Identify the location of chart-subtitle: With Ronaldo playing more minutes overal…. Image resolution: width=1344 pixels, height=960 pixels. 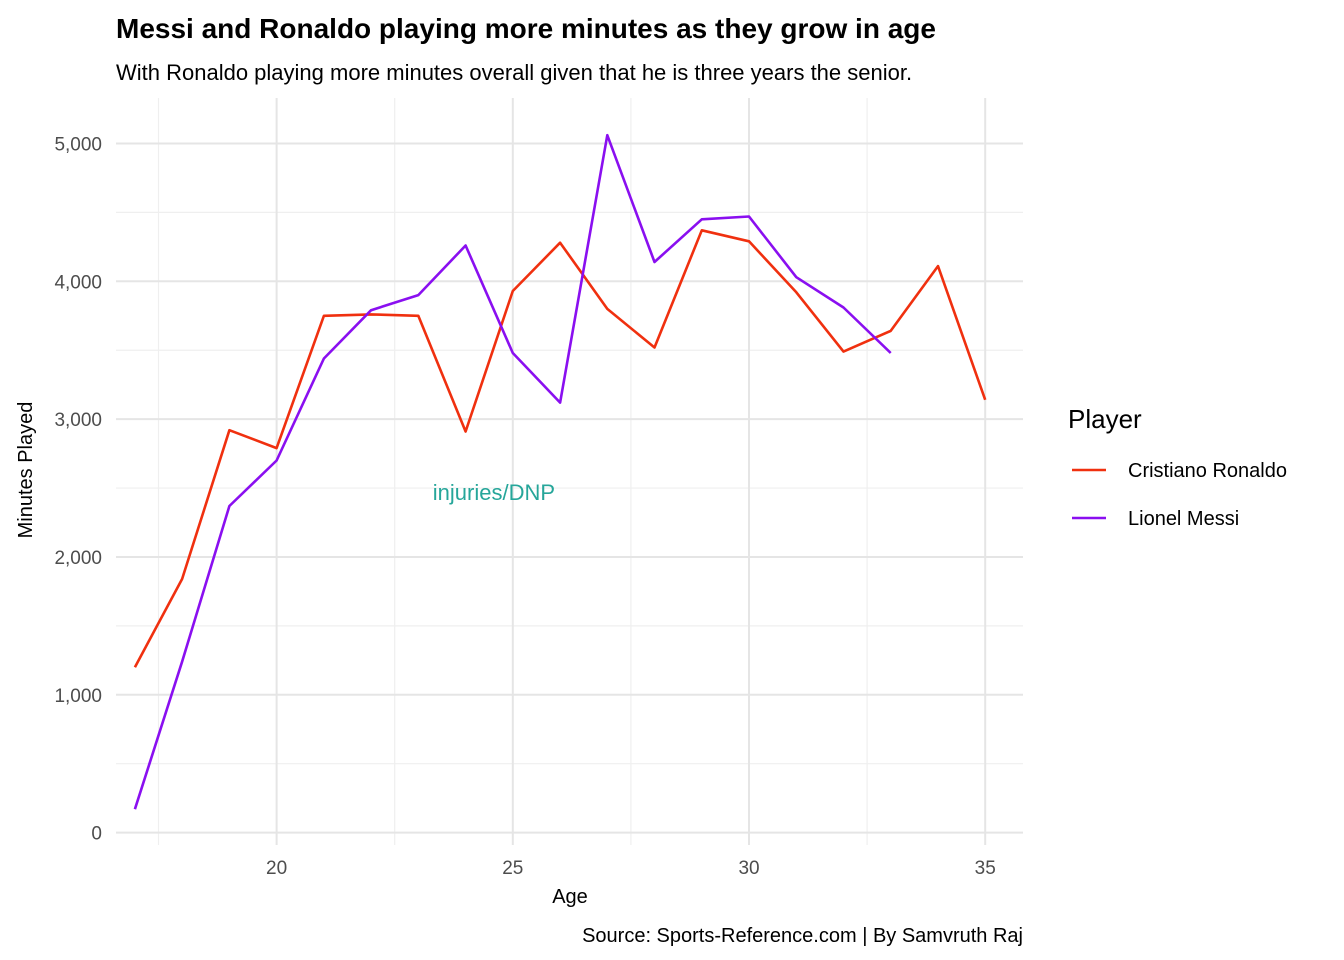
(514, 72).